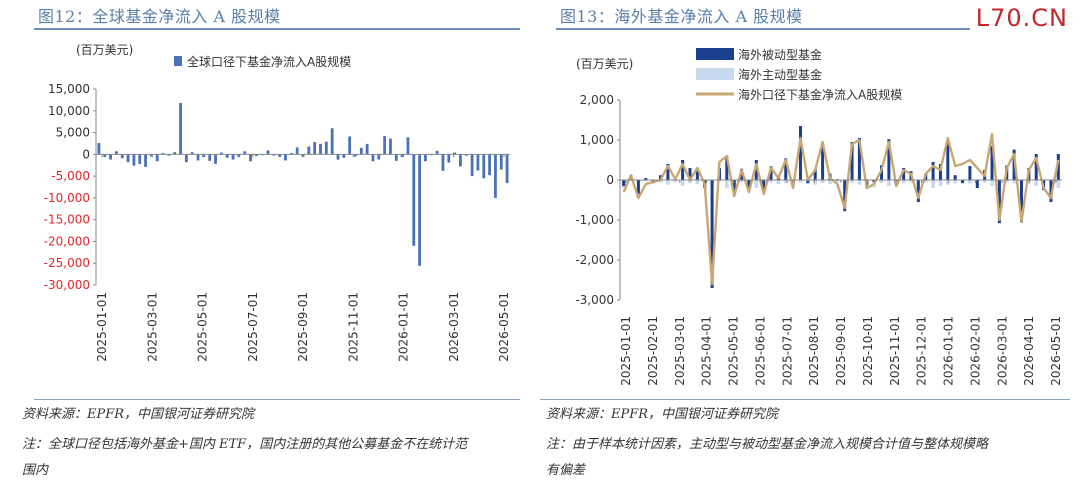  I want to click on legend-swatch-active, so click(715, 74).